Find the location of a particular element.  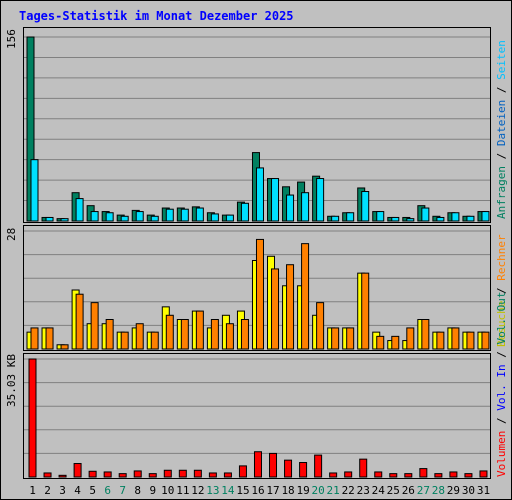

x-tick-label: 8 is located at coordinates (137, 490).